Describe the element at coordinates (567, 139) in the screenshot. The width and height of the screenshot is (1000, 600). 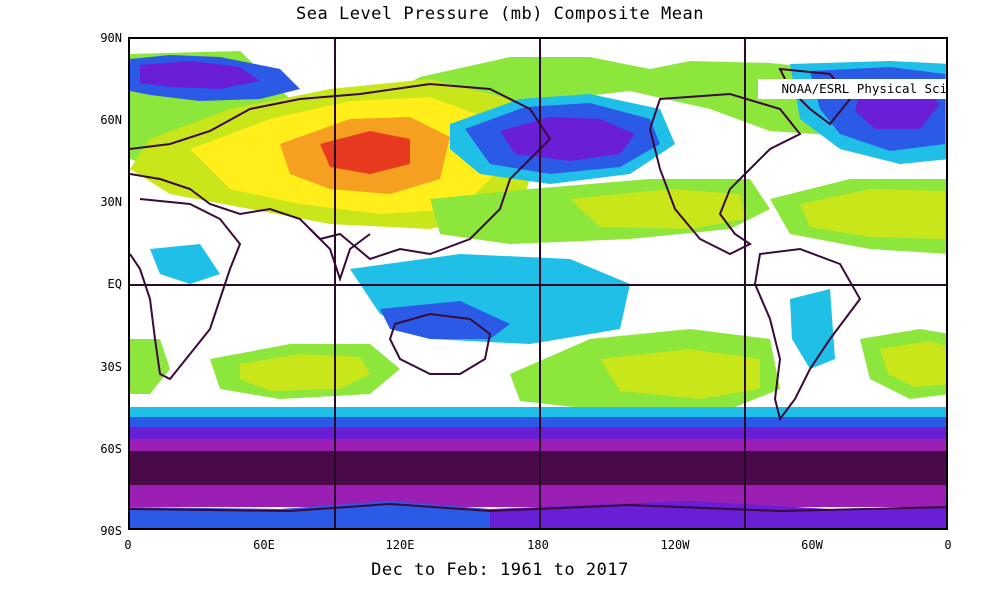
I see `aleutian-low-purple` at that location.